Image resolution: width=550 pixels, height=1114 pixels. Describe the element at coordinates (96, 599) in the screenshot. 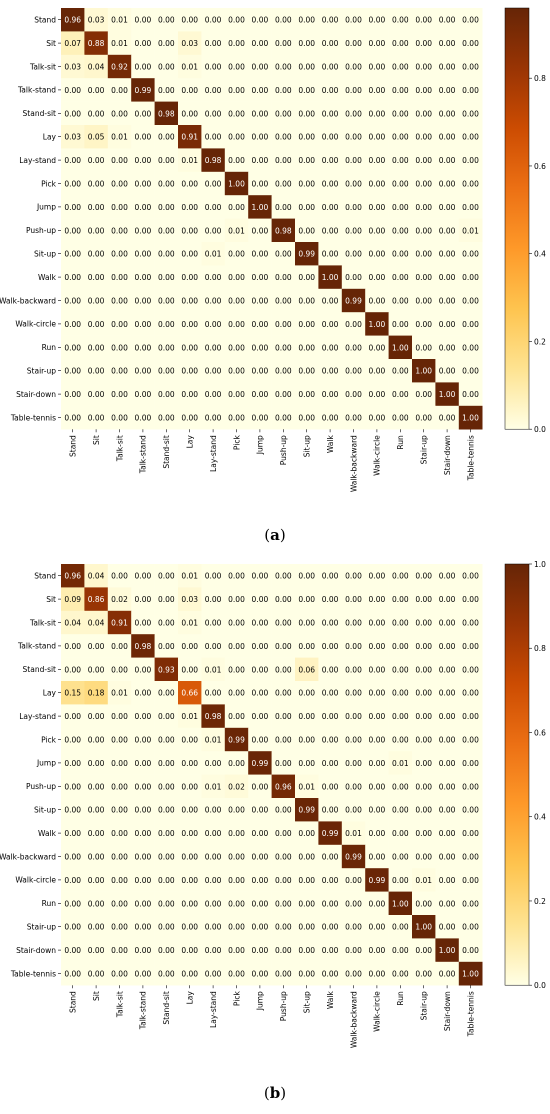

I see `cell-value-label: 0.86` at that location.